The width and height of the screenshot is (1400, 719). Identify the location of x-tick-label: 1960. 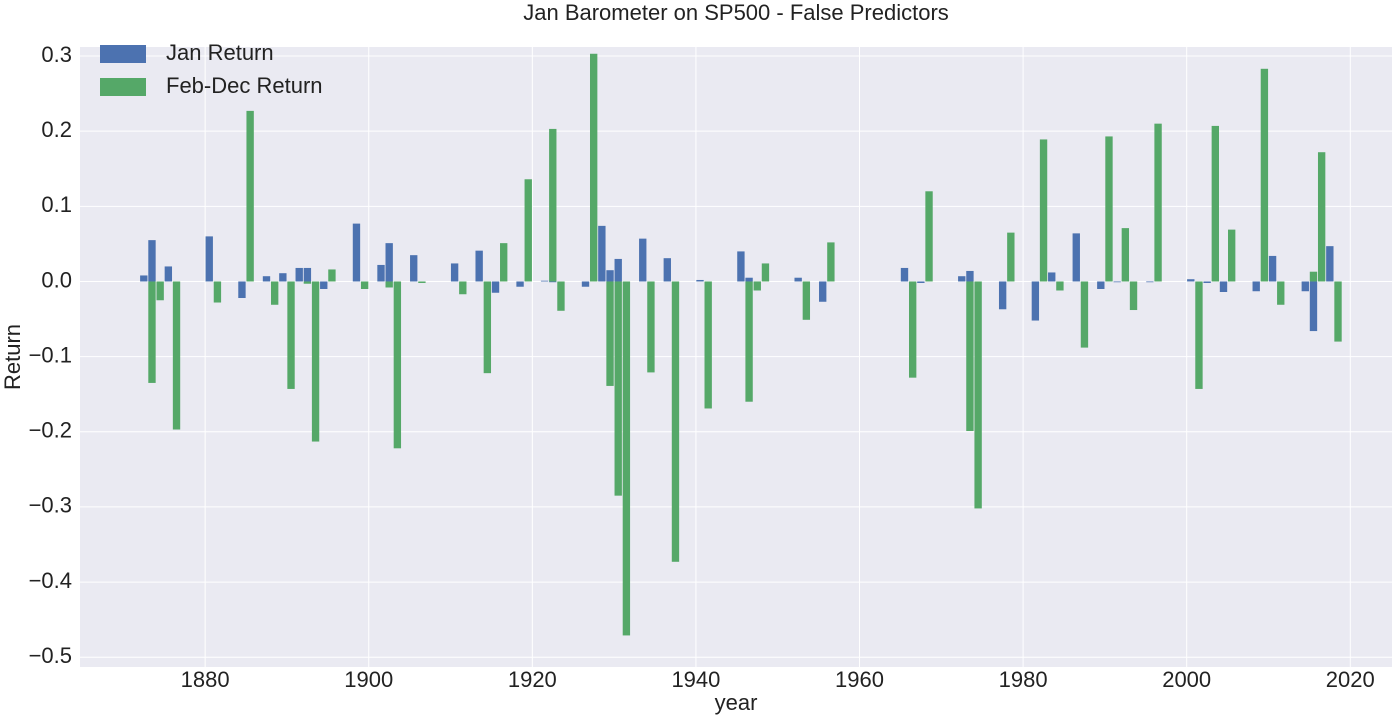
(859, 679).